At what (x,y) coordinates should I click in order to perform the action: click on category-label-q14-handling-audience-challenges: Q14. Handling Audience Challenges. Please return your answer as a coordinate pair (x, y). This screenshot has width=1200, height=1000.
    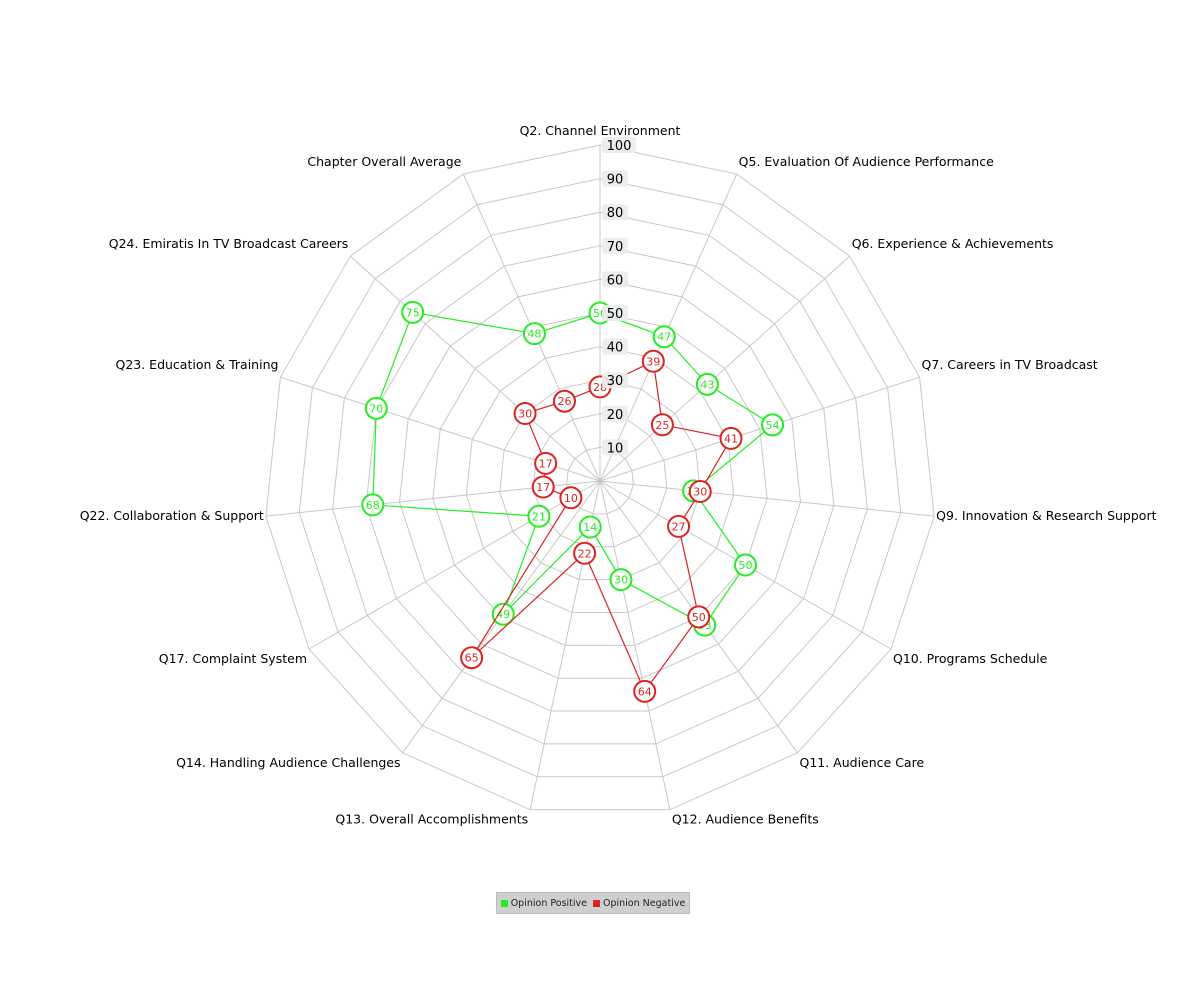
    Looking at the image, I should click on (288, 762).